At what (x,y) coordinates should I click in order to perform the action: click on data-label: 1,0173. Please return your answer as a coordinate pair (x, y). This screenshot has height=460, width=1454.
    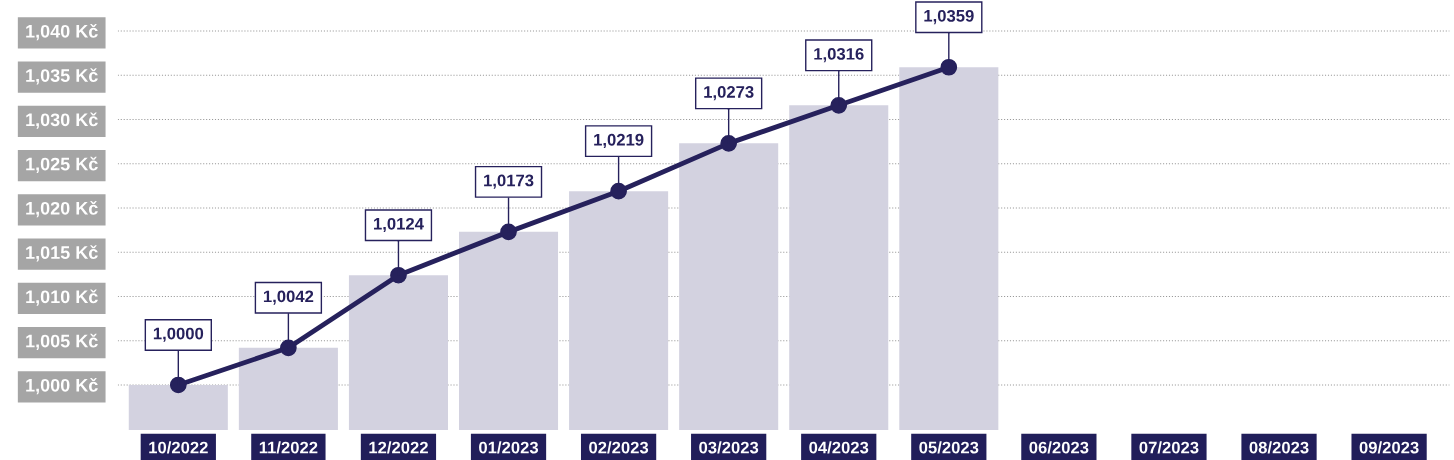
    Looking at the image, I should click on (509, 181).